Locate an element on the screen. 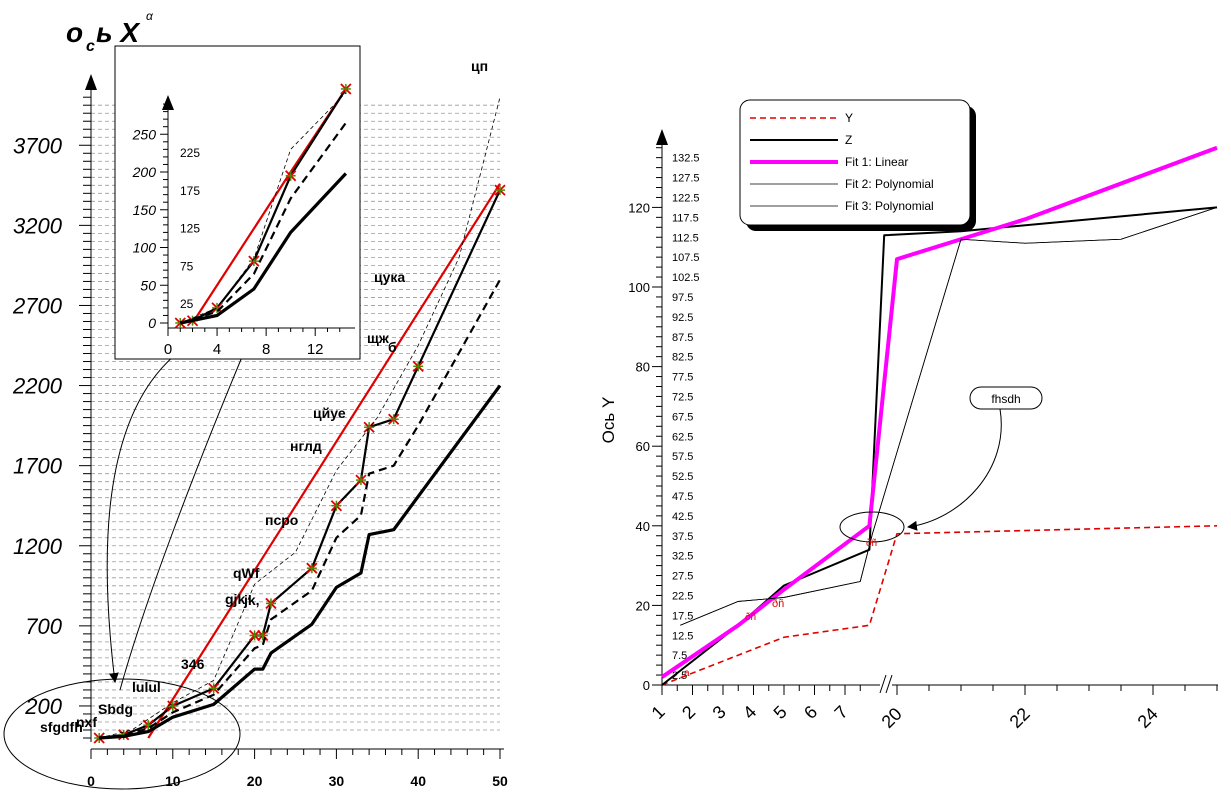 The image size is (1231, 798). legend-box is located at coordinates (855, 162).